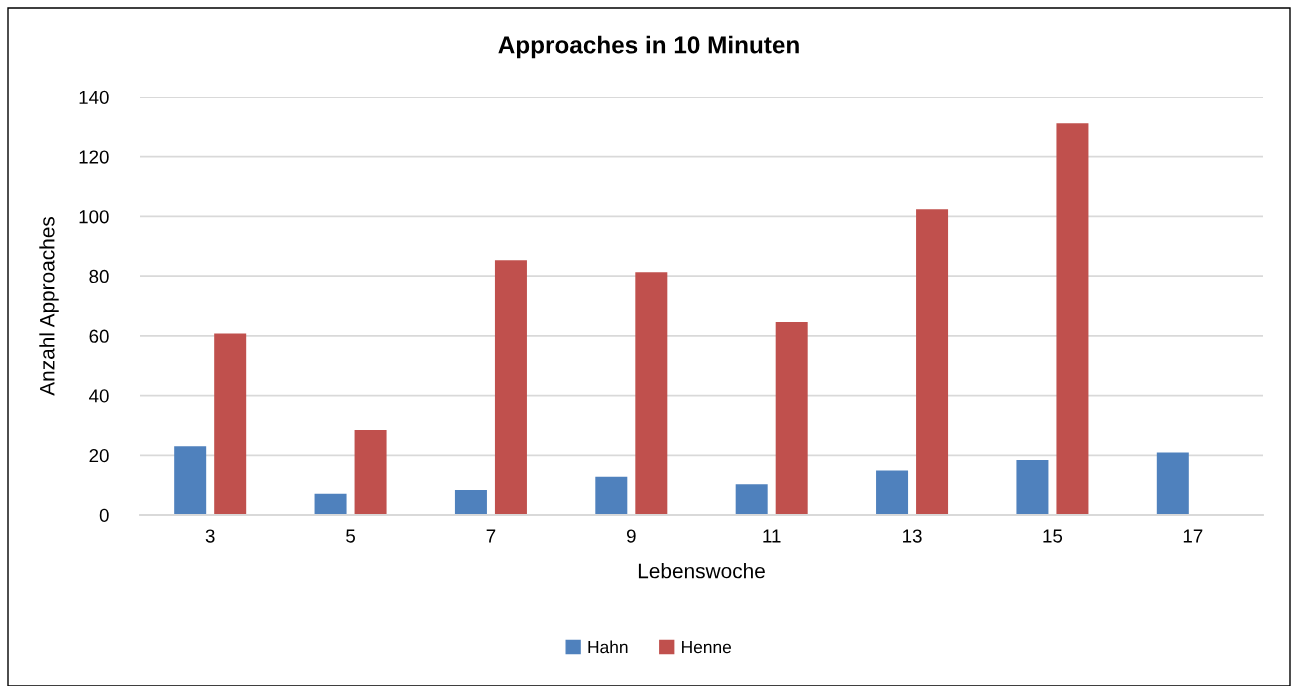 This screenshot has height=686, width=1298. What do you see at coordinates (49, 306) in the screenshot?
I see `y-axis-title: Anzahl Approaches` at bounding box center [49, 306].